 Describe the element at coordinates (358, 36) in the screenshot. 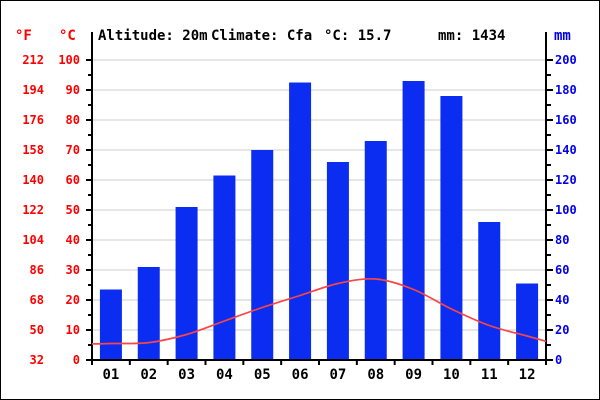

I see `mean-temperature-label: °C: 15.7` at that location.